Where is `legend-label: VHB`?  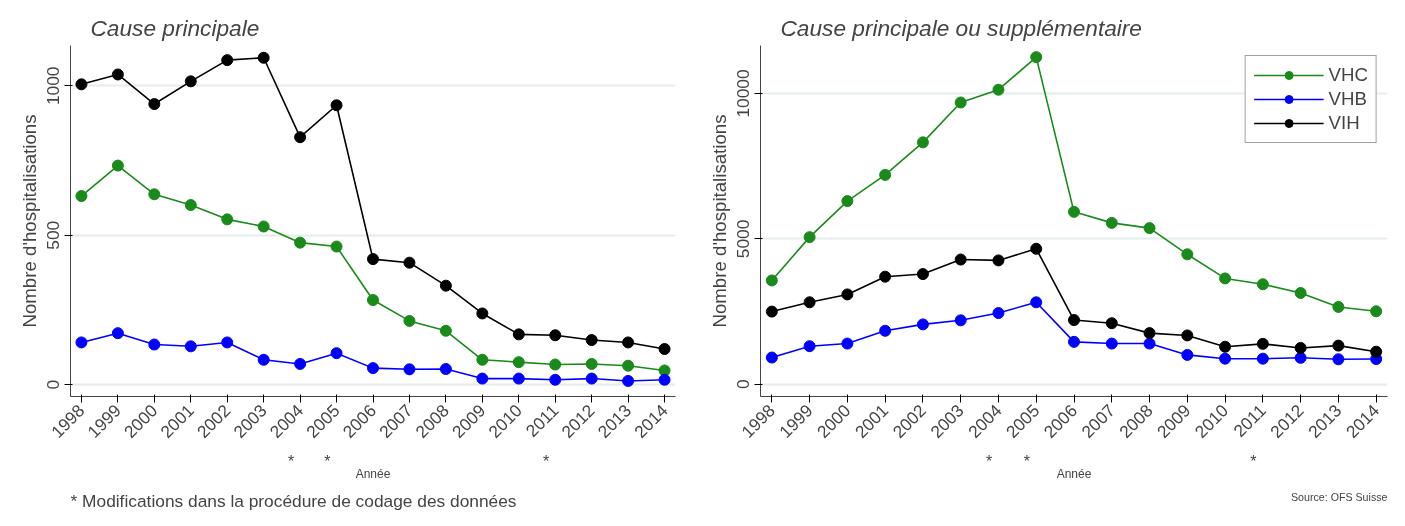 legend-label: VHB is located at coordinates (1347, 99).